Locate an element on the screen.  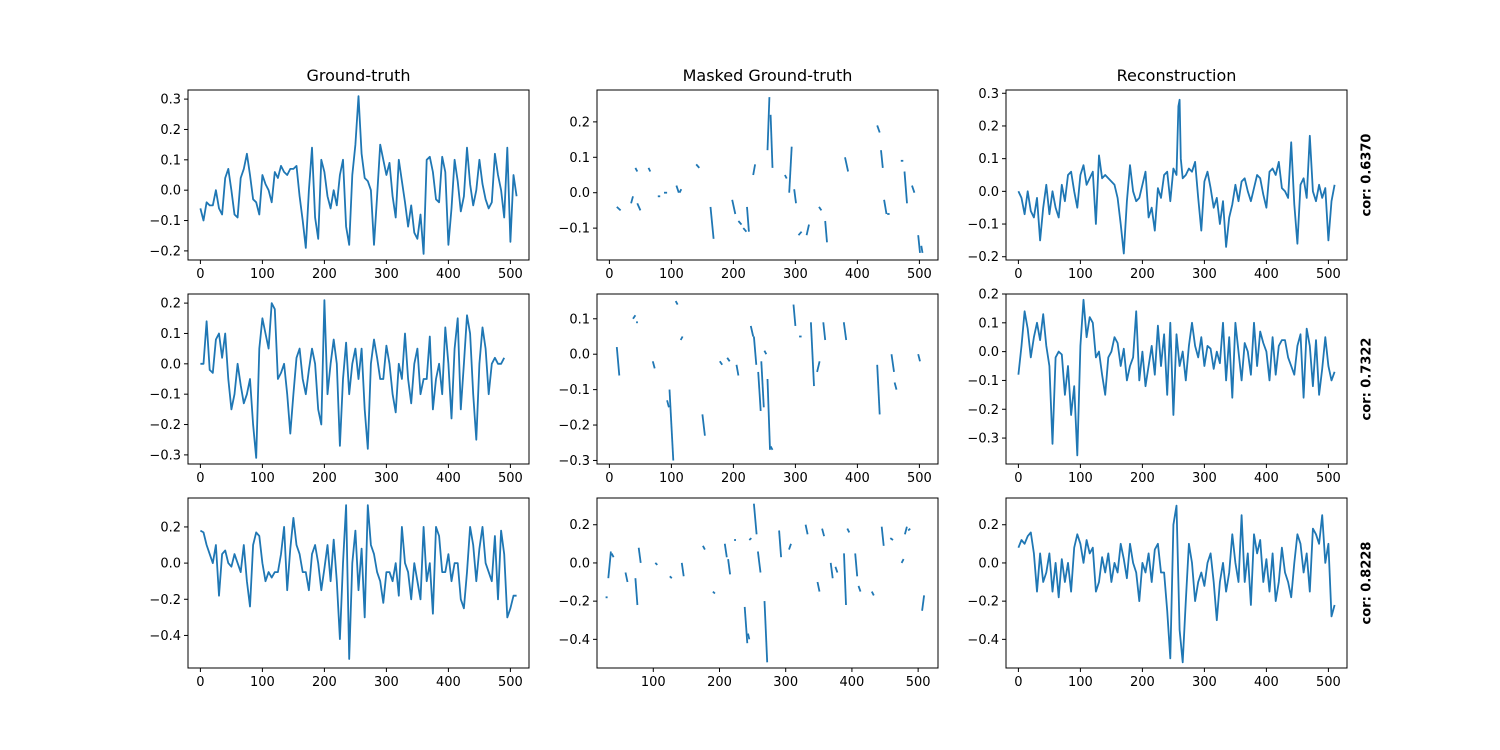
row-label-1: cor: 0.7322 is located at coordinates (1367, 379).